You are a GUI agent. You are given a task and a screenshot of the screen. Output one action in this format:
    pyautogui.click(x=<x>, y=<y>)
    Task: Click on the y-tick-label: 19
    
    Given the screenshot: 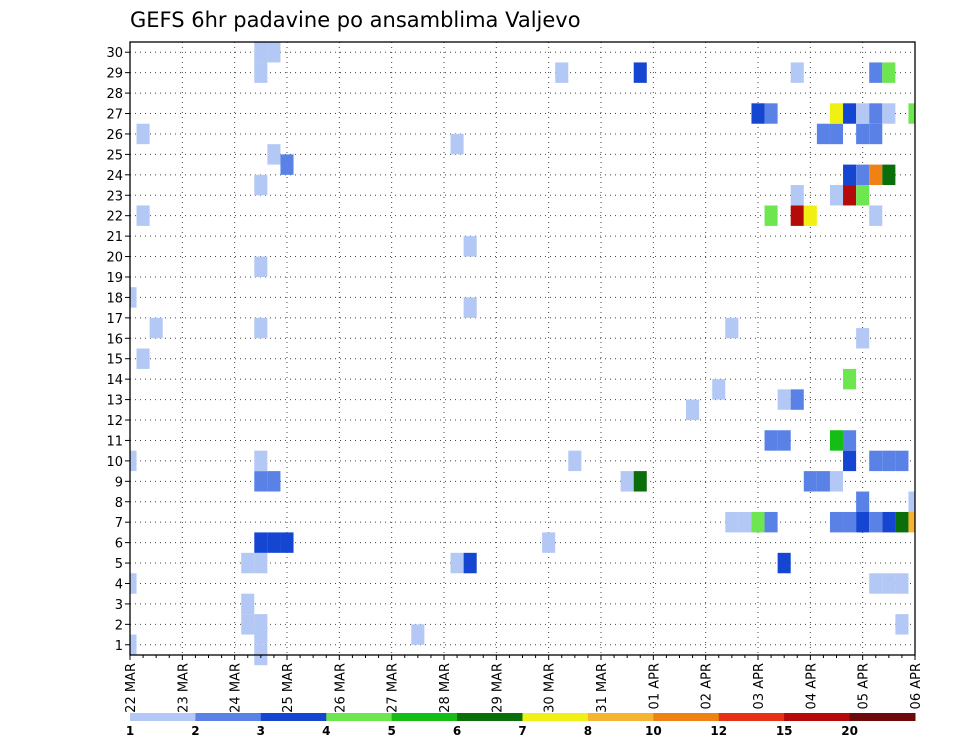 What is the action you would take?
    pyautogui.click(x=114, y=278)
    